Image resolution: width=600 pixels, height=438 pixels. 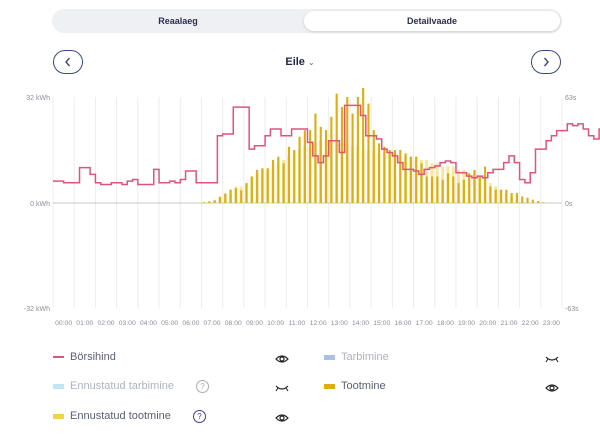 I want to click on tab-detailvaade: Detailvaade, so click(x=432, y=21).